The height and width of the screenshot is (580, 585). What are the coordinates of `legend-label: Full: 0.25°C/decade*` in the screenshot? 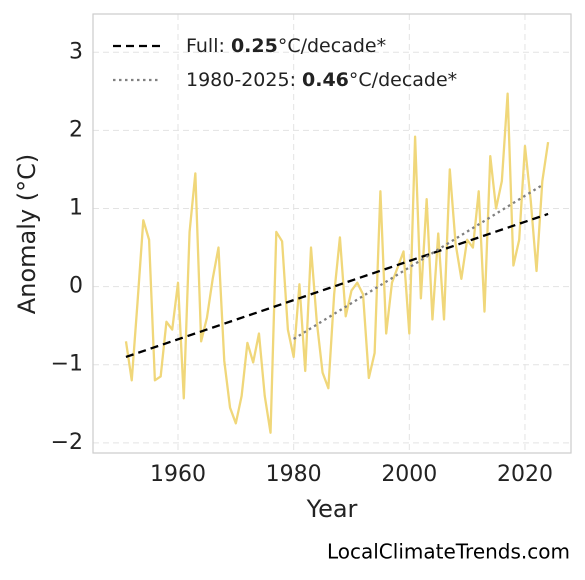 It's located at (286, 46).